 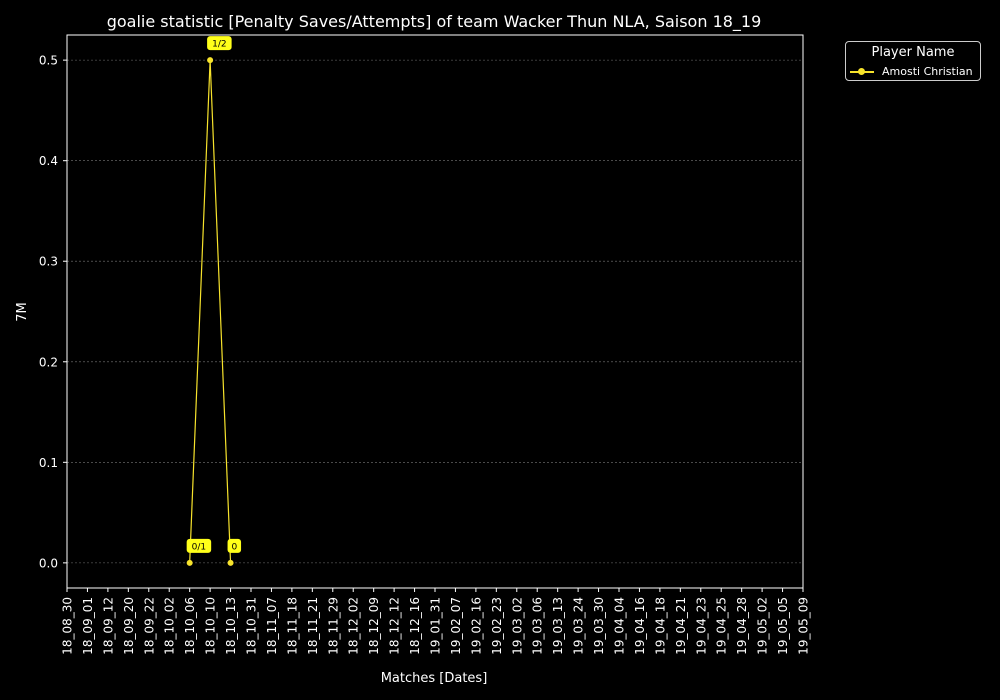 I want to click on x-tick-label: 18_10_31, so click(x=252, y=626).